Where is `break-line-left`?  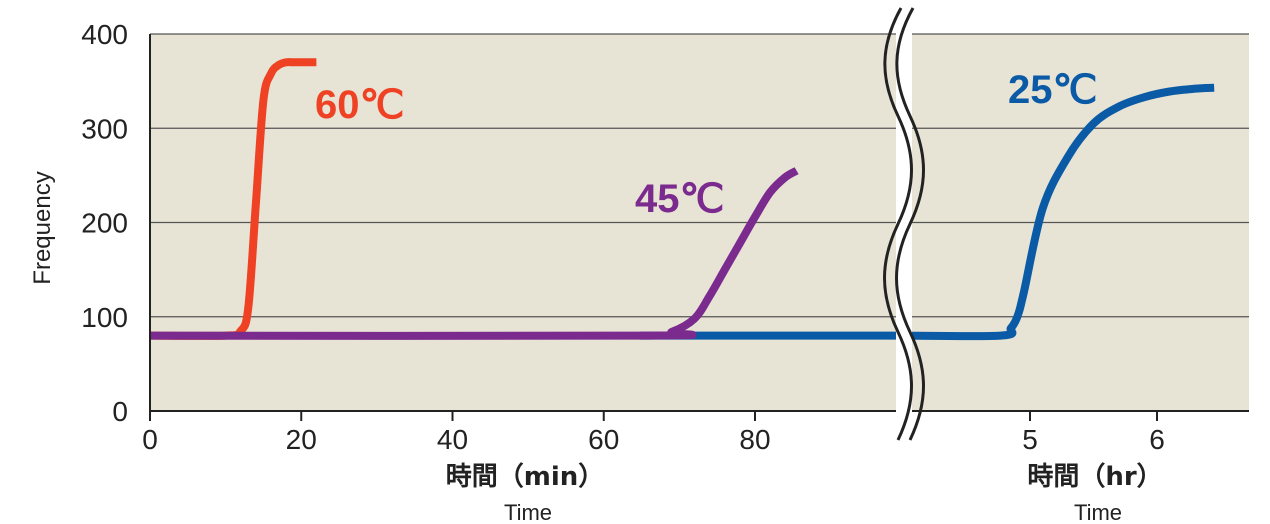
break-line-left is located at coordinates (898, 224).